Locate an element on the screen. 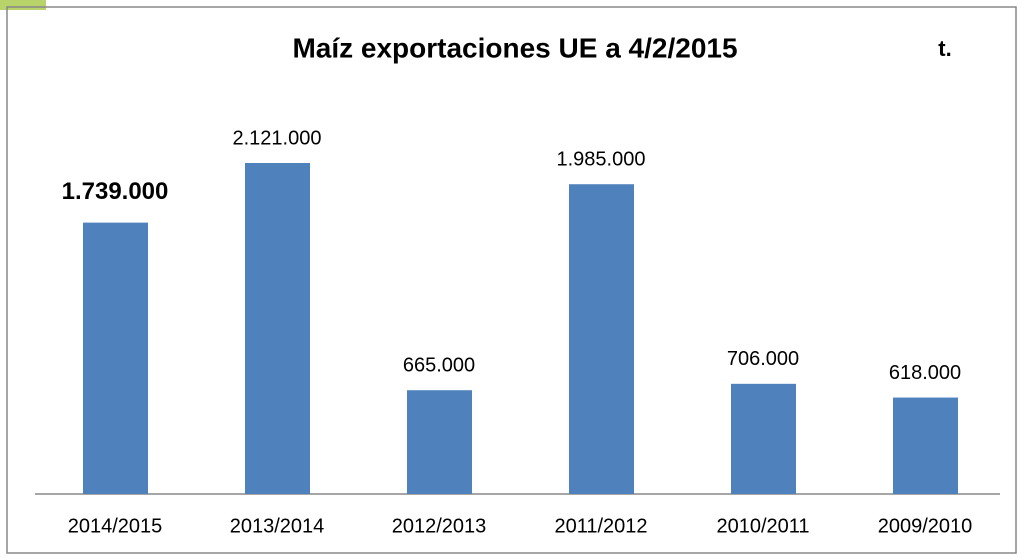 This screenshot has height=560, width=1024. x-tick-label: 2014/2015 is located at coordinates (115, 526).